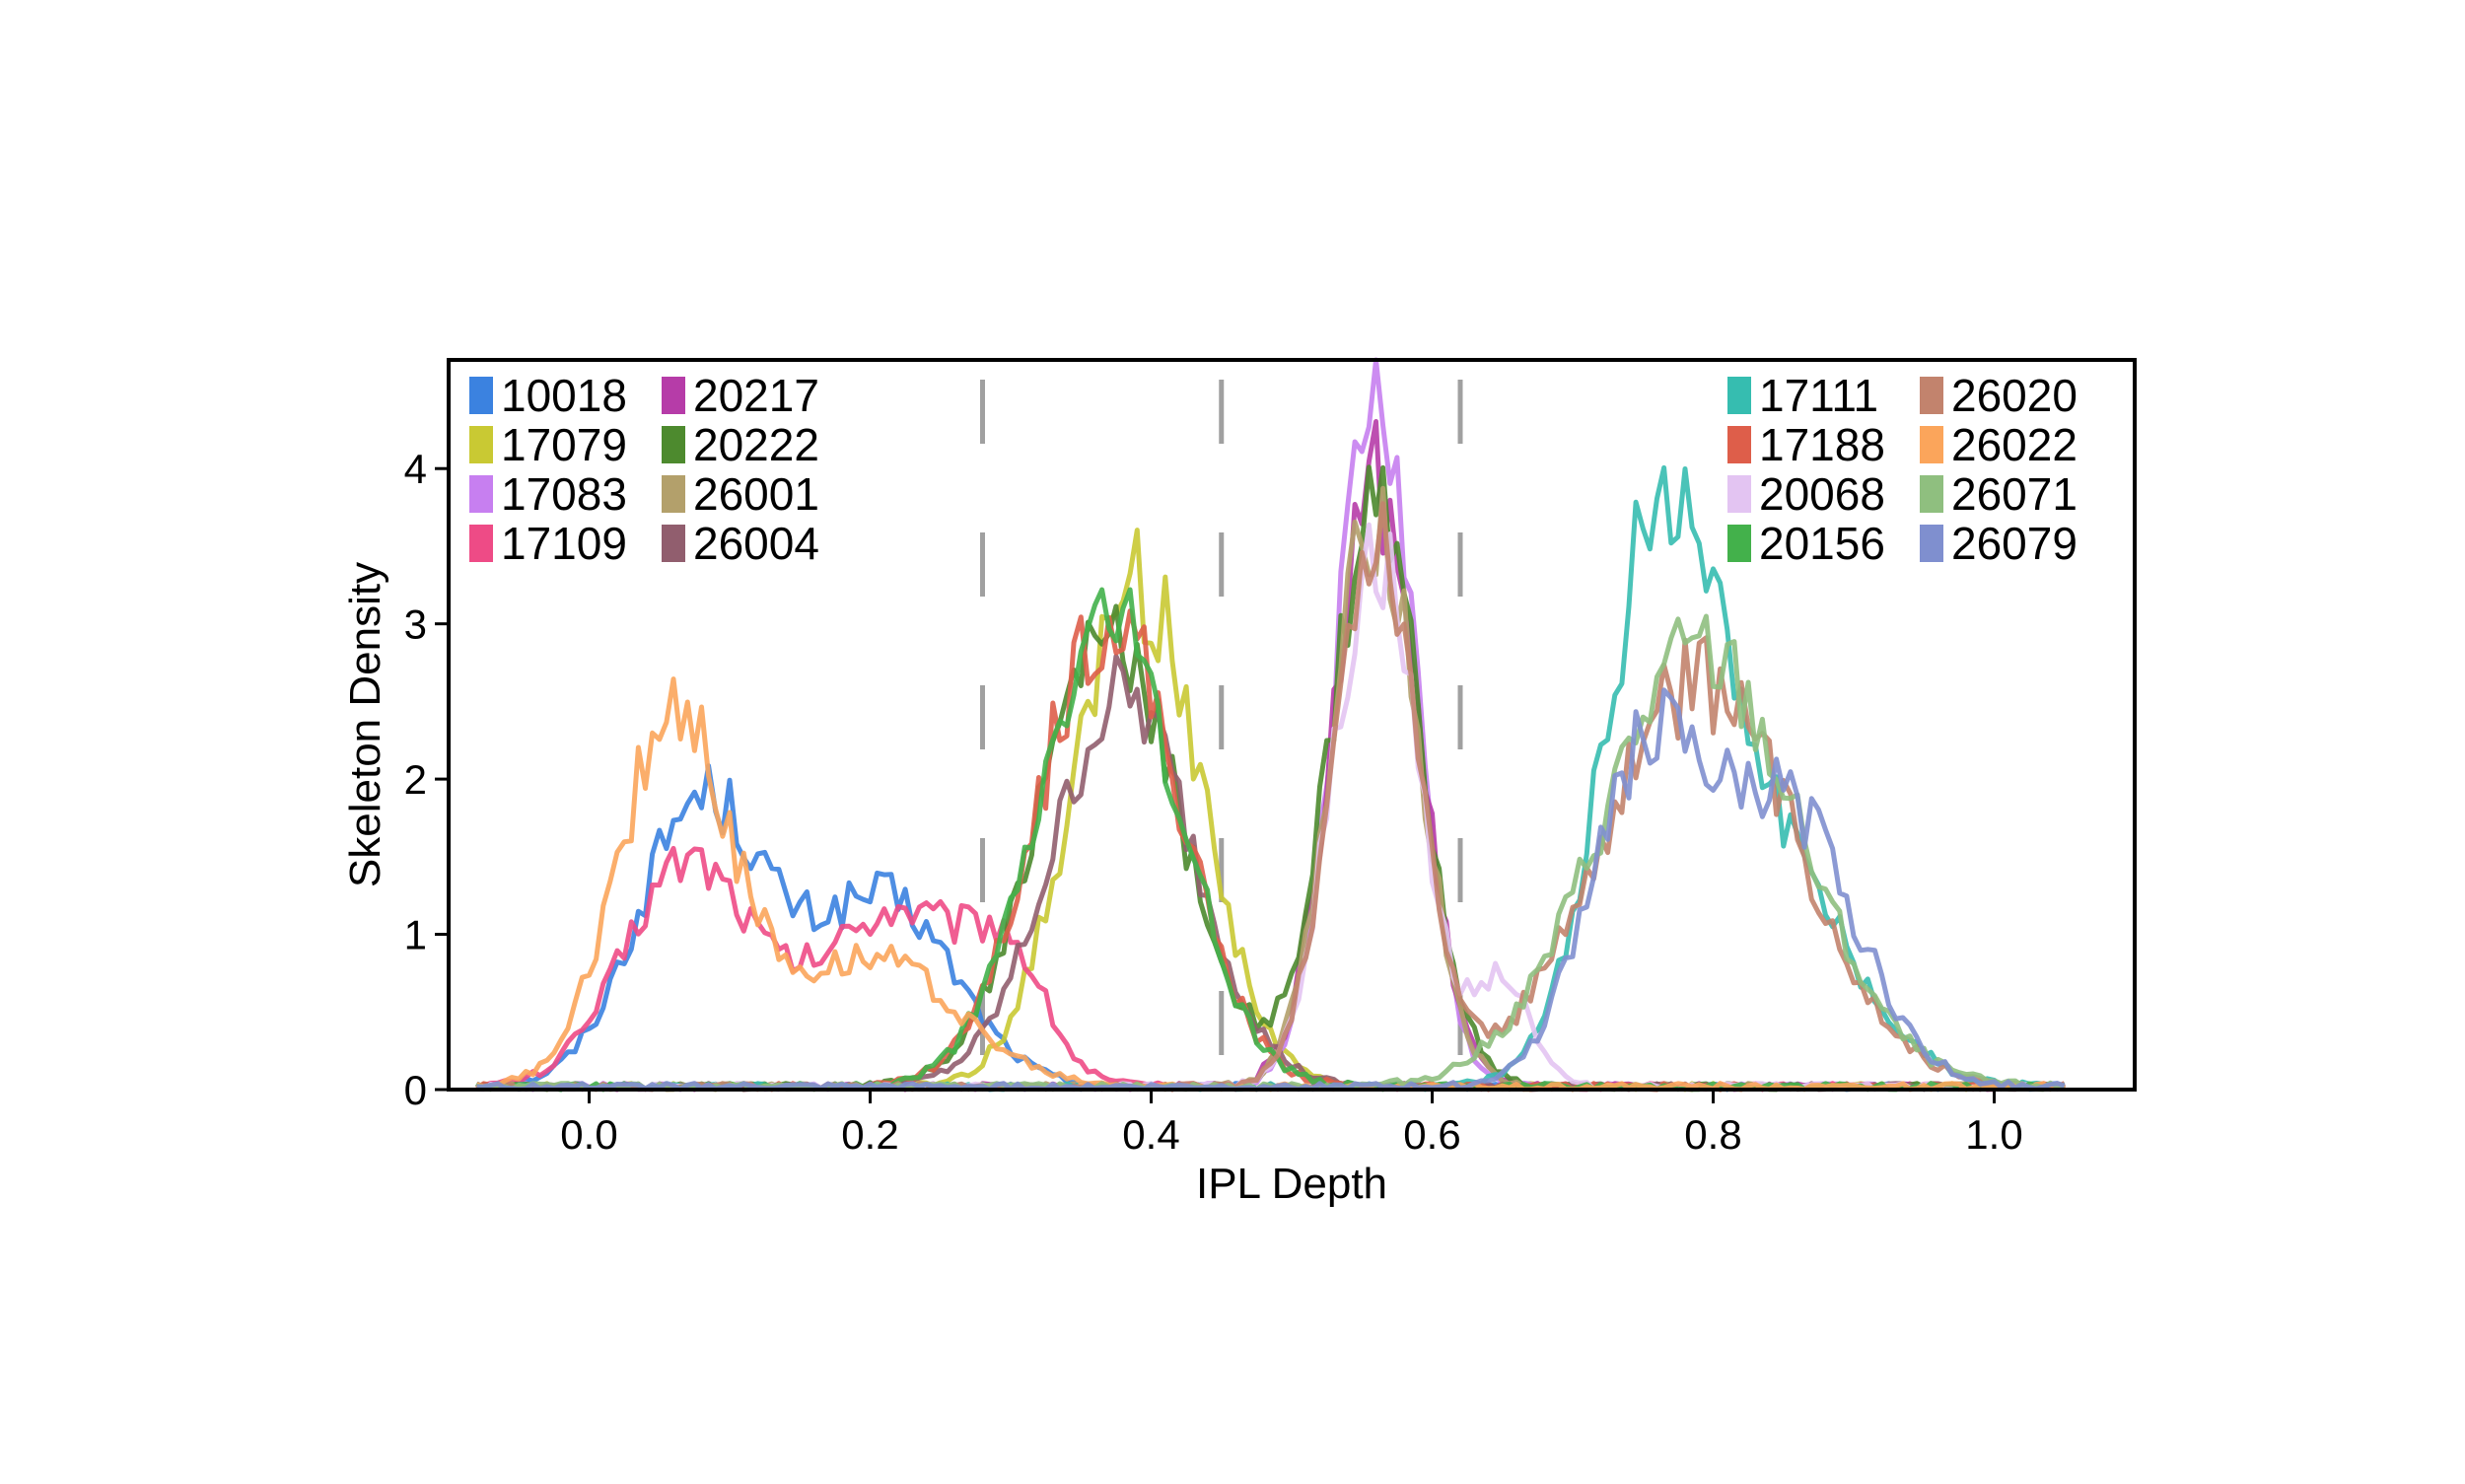  Describe the element at coordinates (1819, 395) in the screenshot. I see `legend-label-17111: 17111` at that location.